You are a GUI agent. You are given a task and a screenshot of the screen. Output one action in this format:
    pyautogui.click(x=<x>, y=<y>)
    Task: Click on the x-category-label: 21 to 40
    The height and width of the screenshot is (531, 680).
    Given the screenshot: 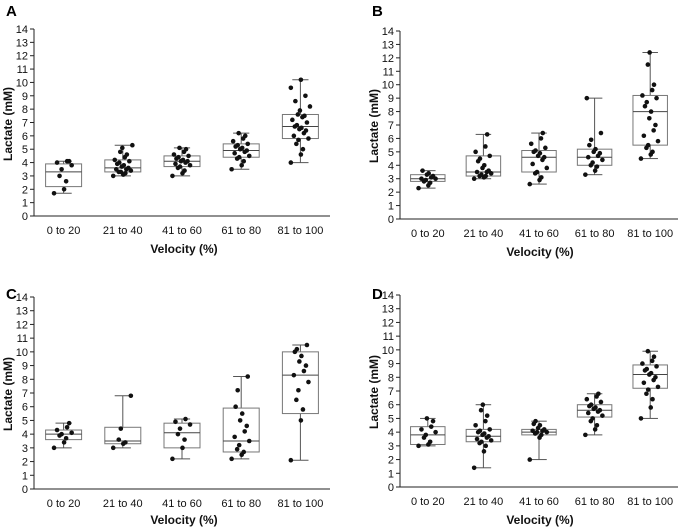 What is the action you would take?
    pyautogui.click(x=123, y=504)
    